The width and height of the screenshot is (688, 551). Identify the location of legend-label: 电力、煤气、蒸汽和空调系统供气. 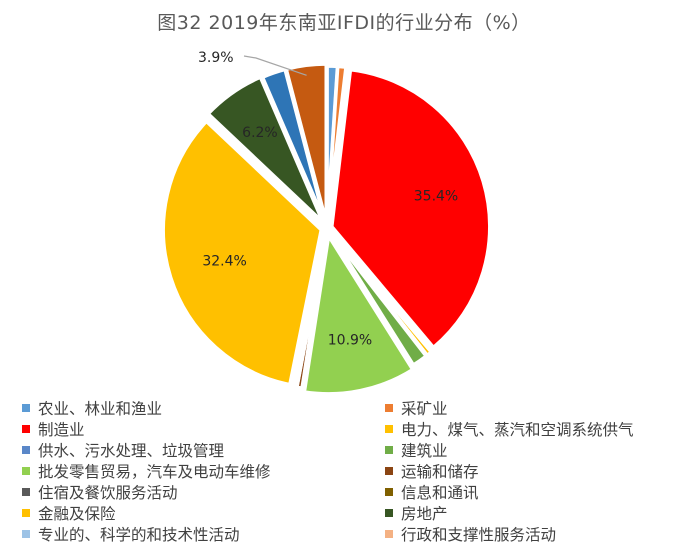
(517, 430).